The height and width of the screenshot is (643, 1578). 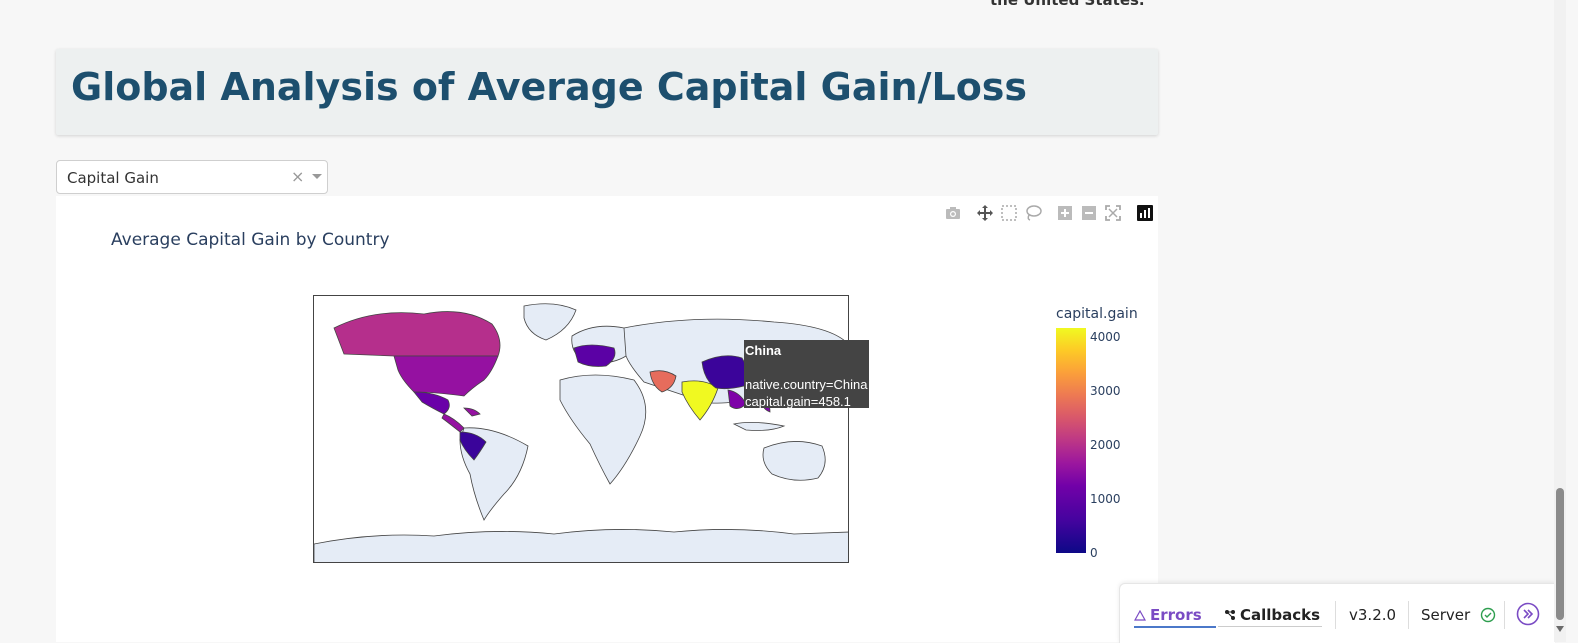 What do you see at coordinates (1105, 499) in the screenshot?
I see `colorbar-tick: 1000` at bounding box center [1105, 499].